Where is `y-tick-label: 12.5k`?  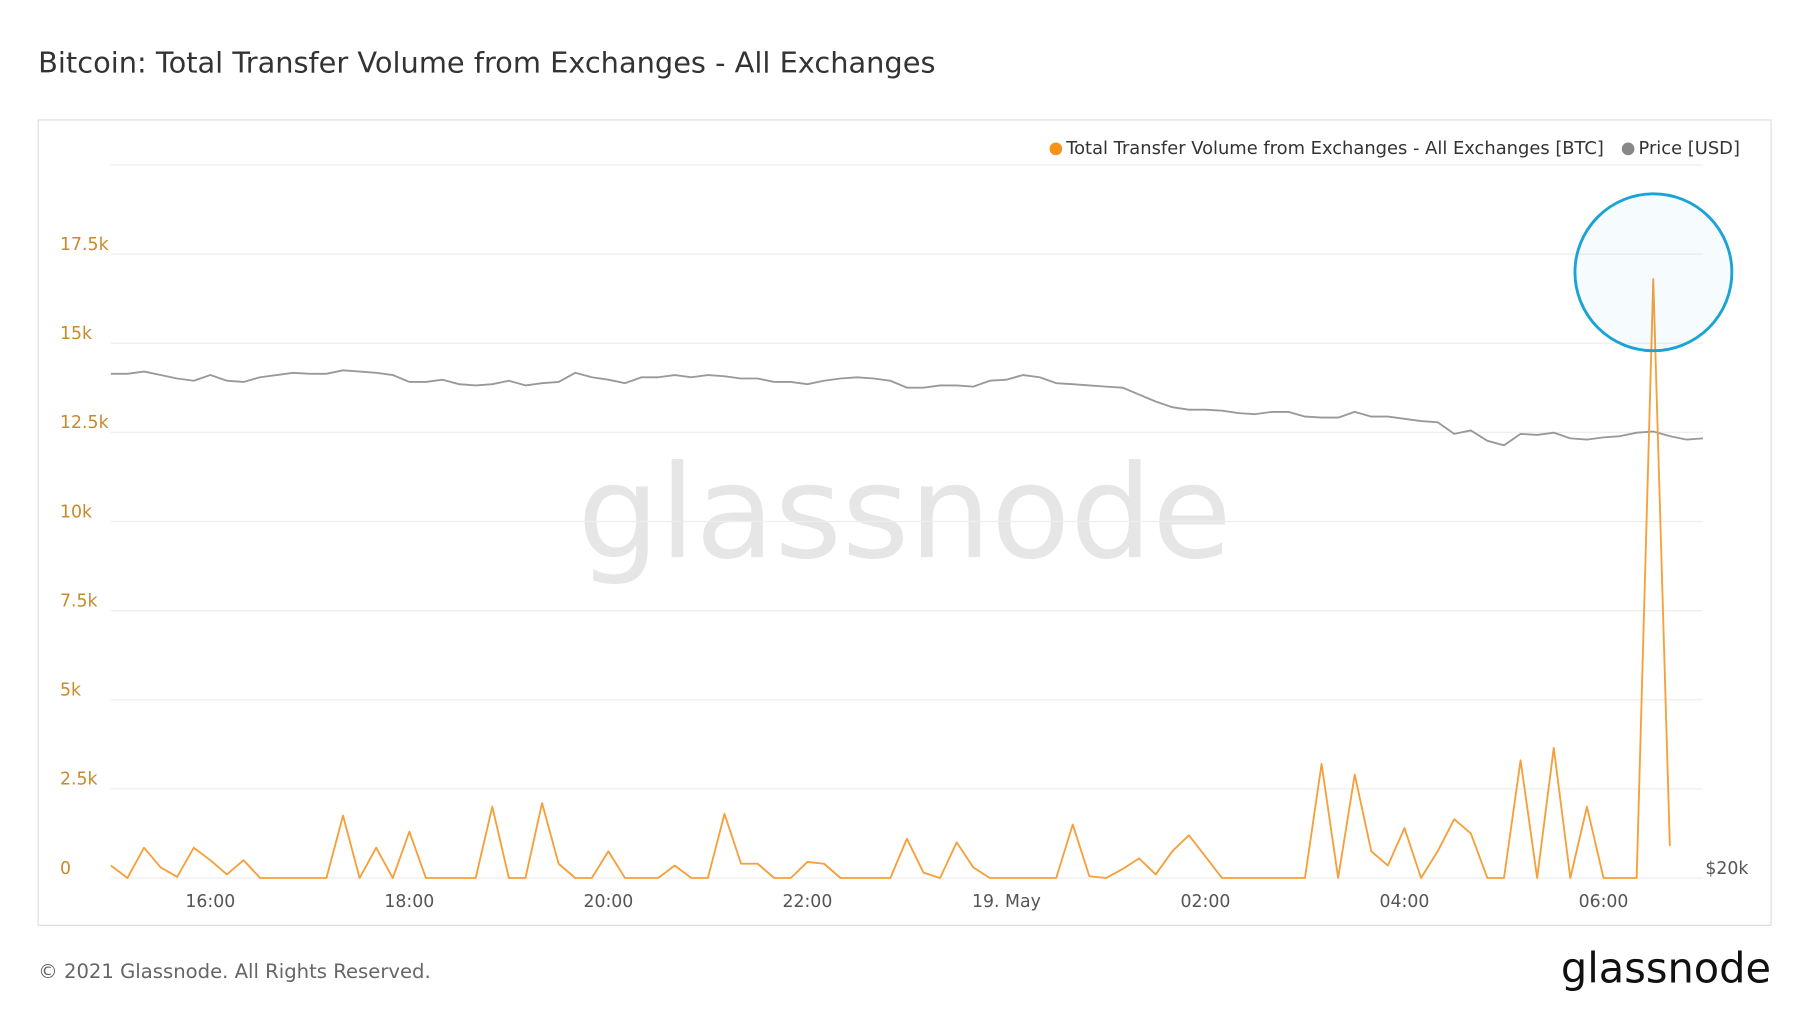 y-tick-label: 12.5k is located at coordinates (84, 423).